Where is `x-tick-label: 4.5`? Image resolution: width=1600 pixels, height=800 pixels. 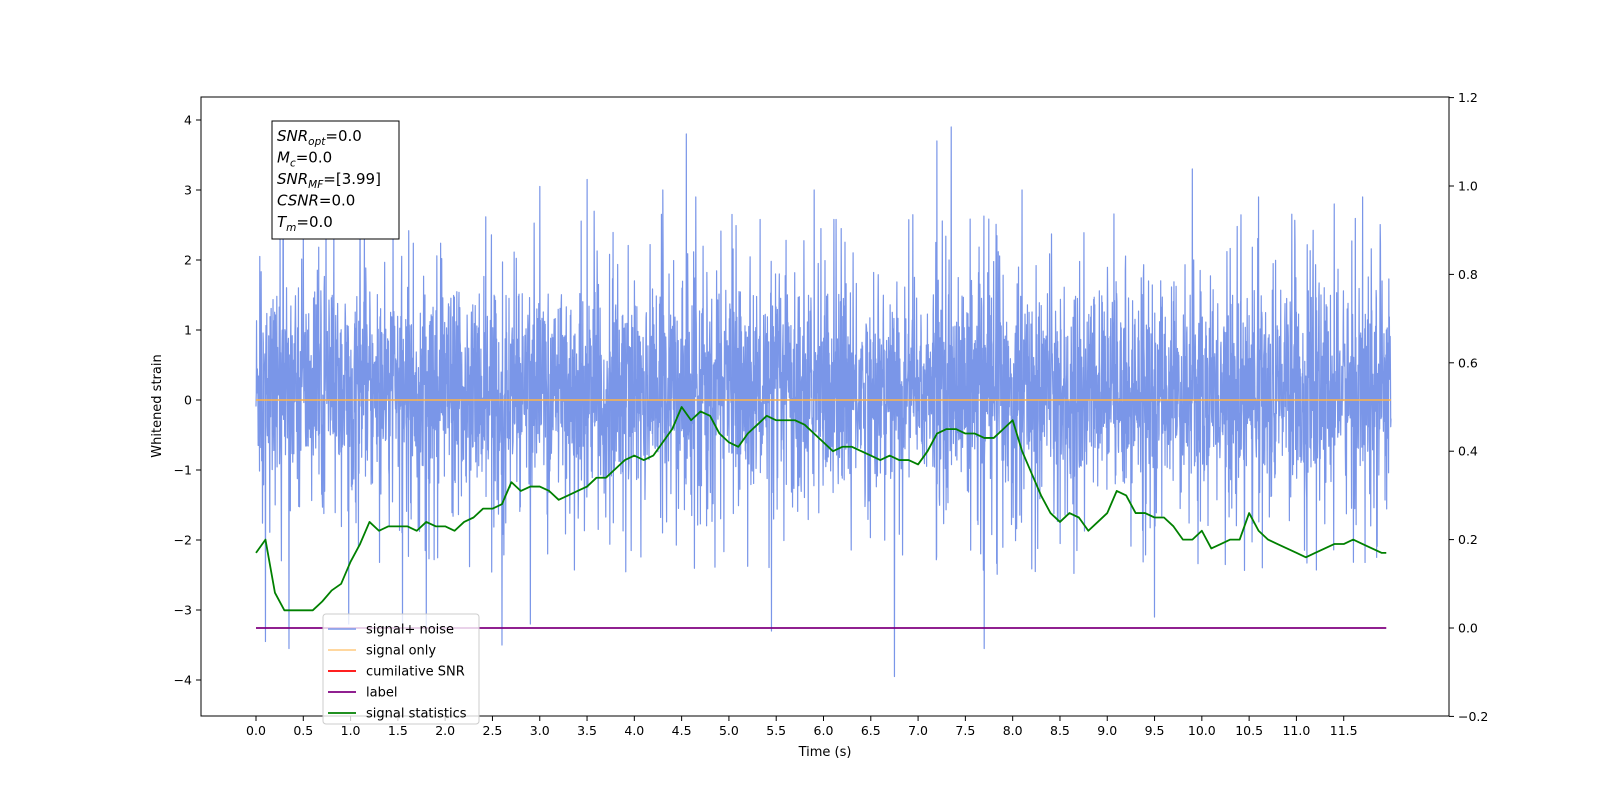 x-tick-label: 4.5 is located at coordinates (682, 730).